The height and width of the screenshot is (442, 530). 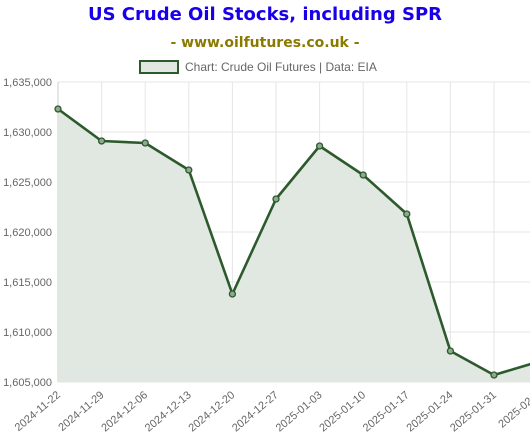 What do you see at coordinates (265, 14) in the screenshot?
I see `chart-title: US Crude Oil Stocks, including SPR` at bounding box center [265, 14].